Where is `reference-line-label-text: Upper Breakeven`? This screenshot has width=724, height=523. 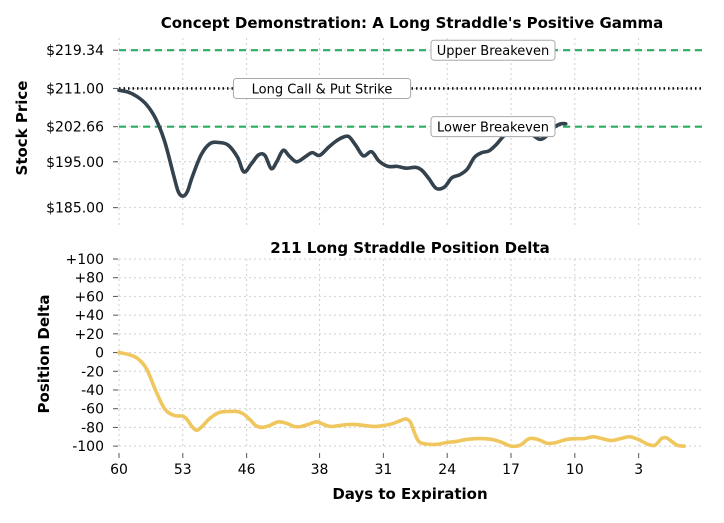
reference-line-label-text: Upper Breakeven is located at coordinates (493, 51).